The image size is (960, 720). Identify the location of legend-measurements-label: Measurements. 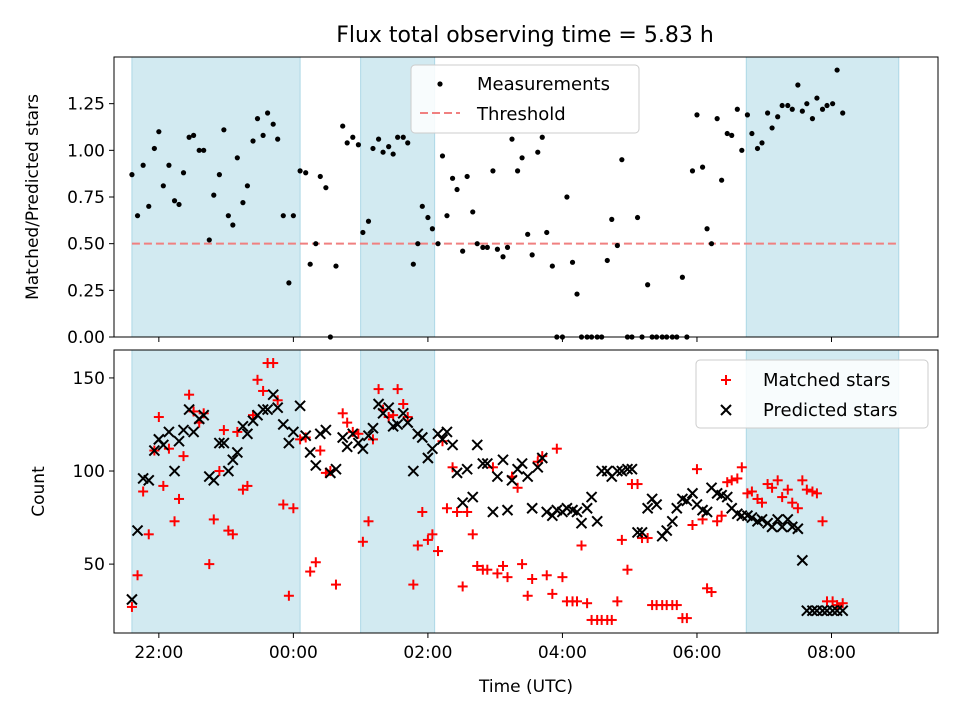
(543, 84).